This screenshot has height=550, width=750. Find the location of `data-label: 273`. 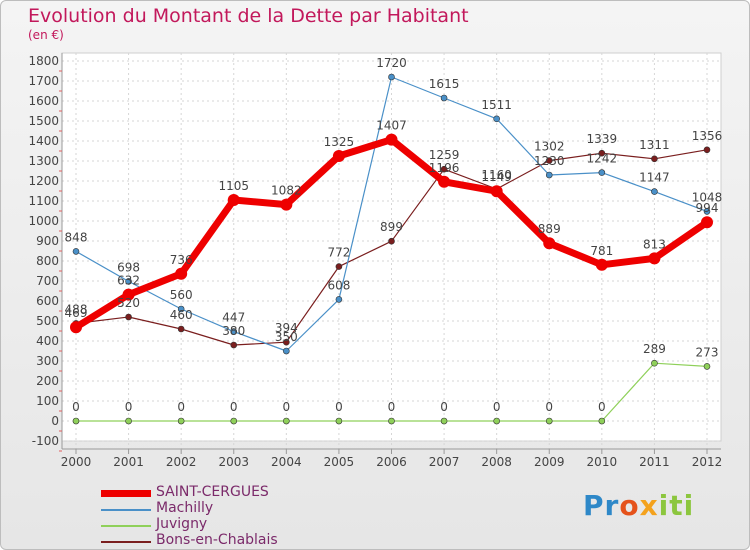

data-label: 273 is located at coordinates (707, 352).